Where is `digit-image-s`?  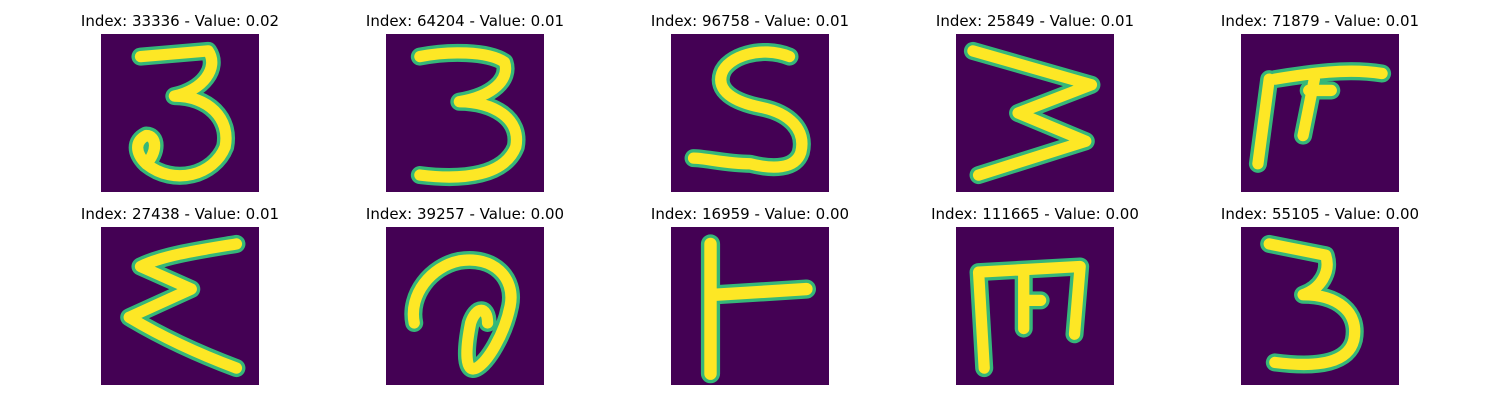 digit-image-s is located at coordinates (750, 113).